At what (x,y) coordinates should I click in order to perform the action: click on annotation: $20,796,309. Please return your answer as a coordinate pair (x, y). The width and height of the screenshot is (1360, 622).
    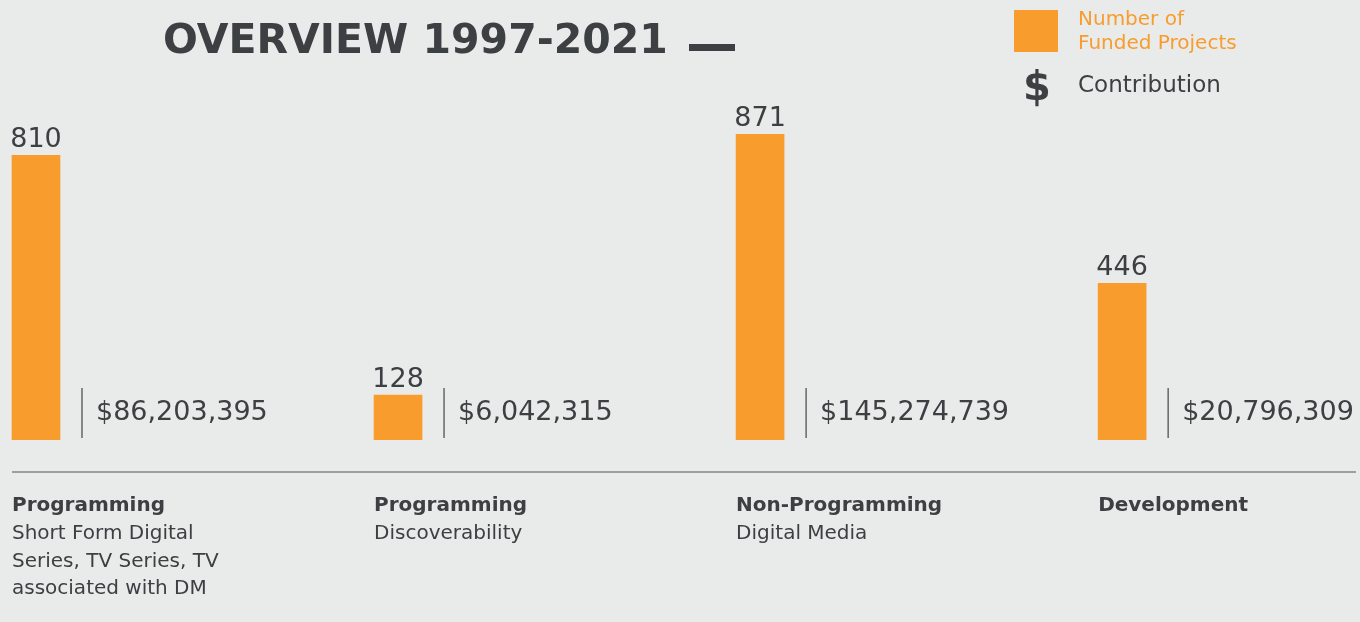
    Looking at the image, I should click on (1268, 411).